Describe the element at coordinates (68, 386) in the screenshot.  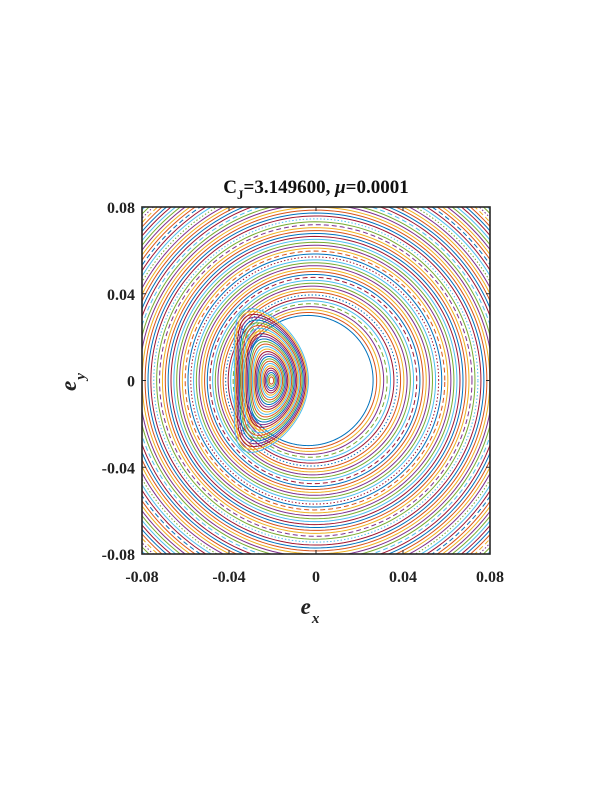
I see `y-axis-label-main: e` at that location.